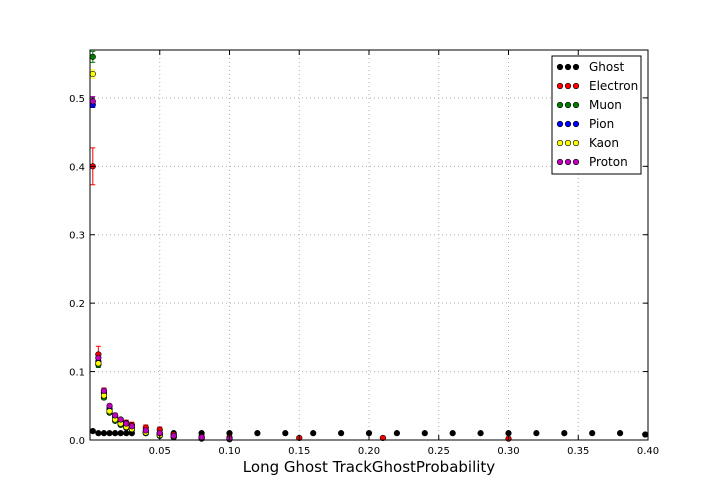  What do you see at coordinates (229, 451) in the screenshot?
I see `x-tick-label: 0.10` at bounding box center [229, 451].